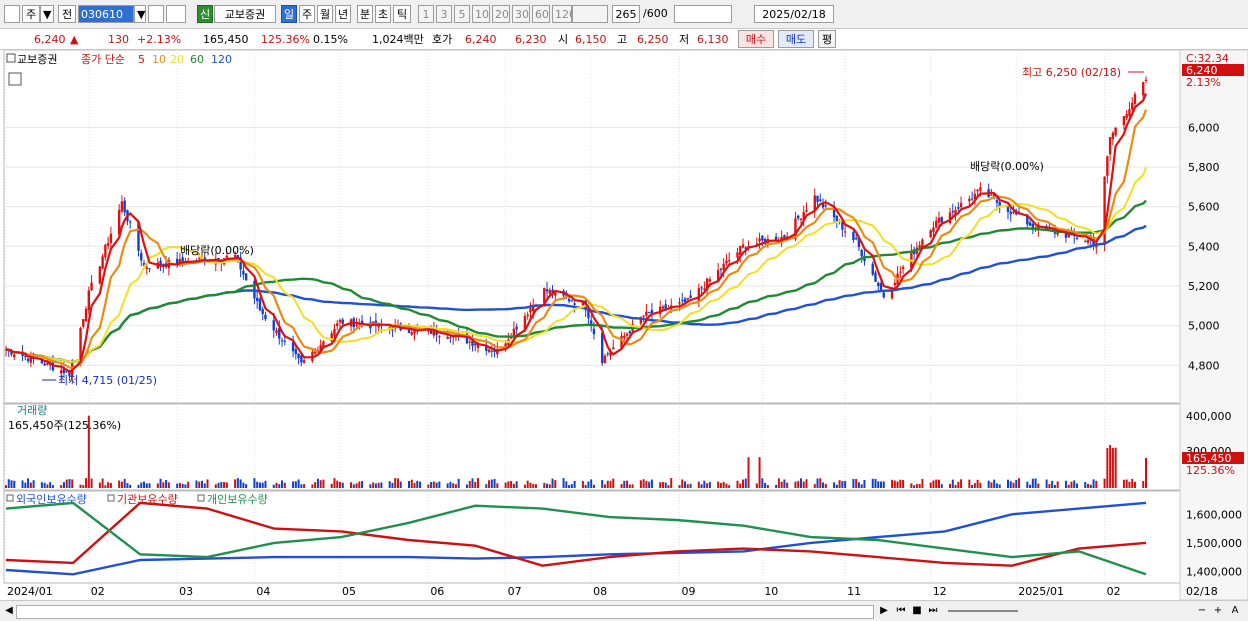  What do you see at coordinates (501, 14) in the screenshot?
I see `toolbar-item-21: 20` at bounding box center [501, 14].